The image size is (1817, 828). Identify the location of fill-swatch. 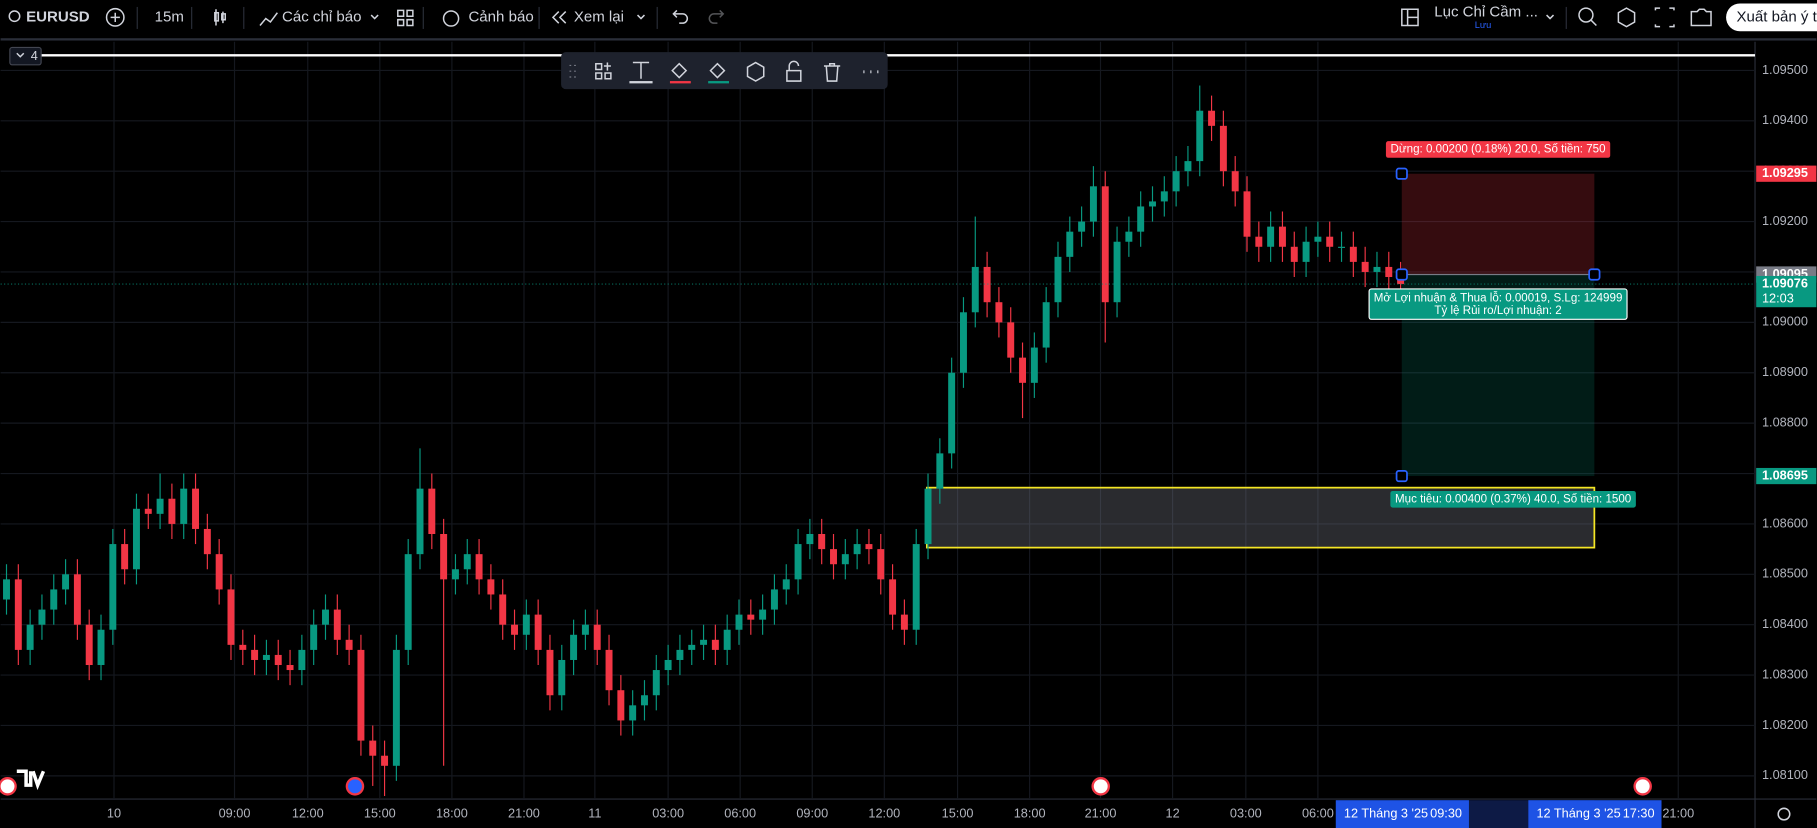
(680, 82).